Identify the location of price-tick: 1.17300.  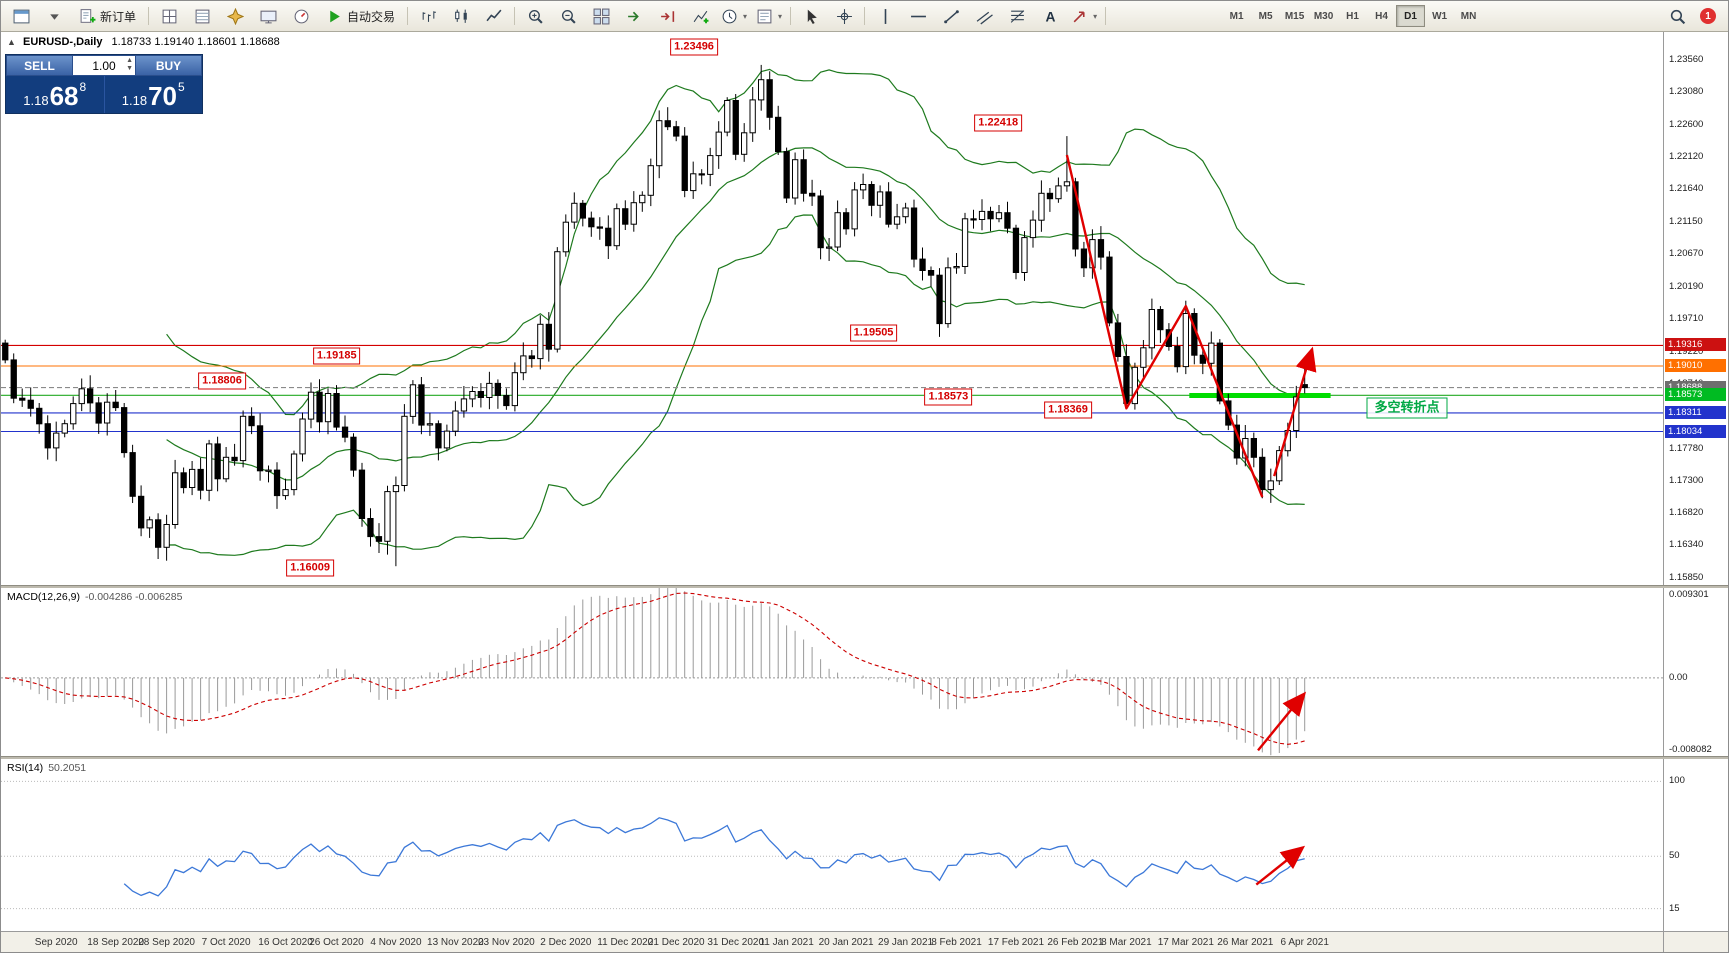
(1686, 480).